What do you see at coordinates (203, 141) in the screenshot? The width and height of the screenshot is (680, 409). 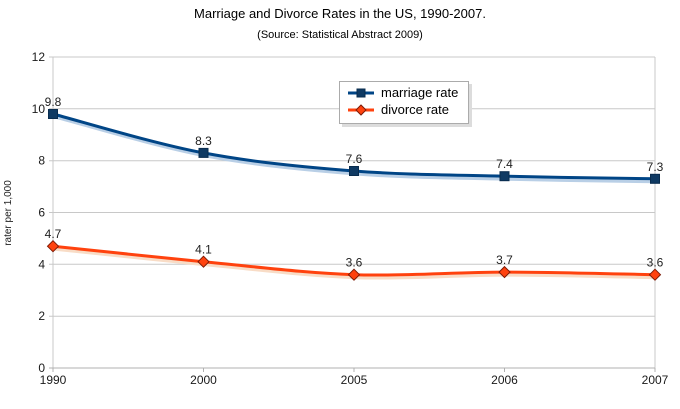 I see `svg-text: 8.3` at bounding box center [203, 141].